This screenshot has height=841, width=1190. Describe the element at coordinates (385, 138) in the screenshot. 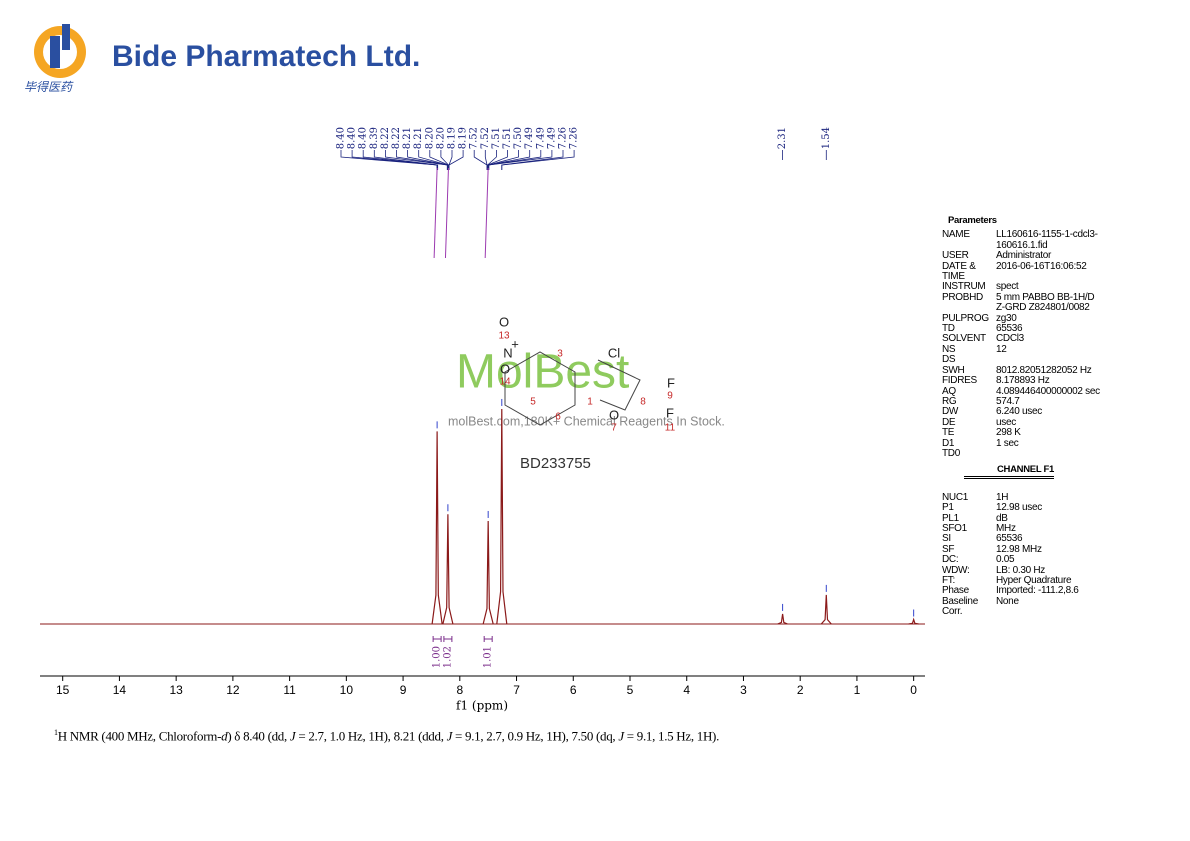

I see `peak-label: 8.22` at that location.